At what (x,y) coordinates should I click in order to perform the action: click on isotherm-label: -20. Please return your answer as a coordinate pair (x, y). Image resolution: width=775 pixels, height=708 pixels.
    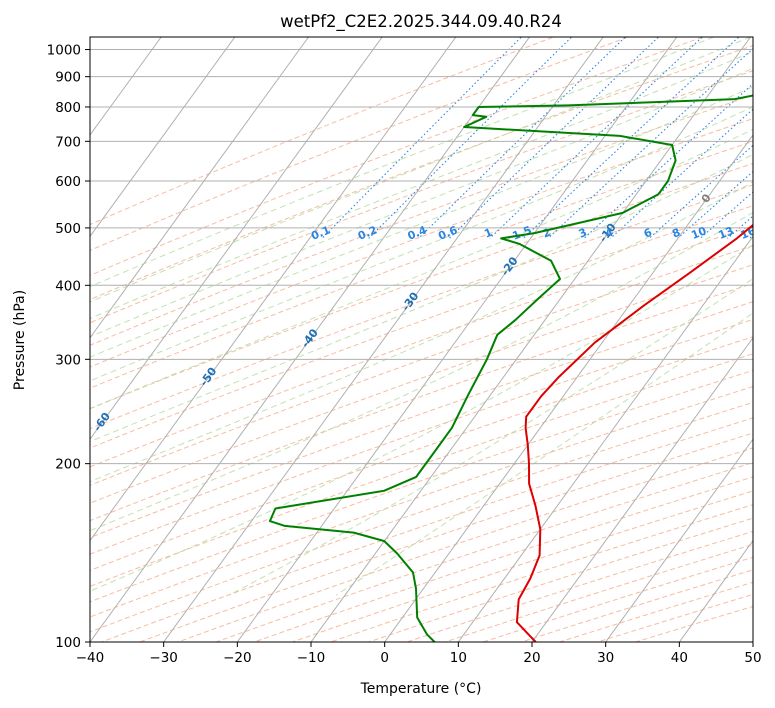
    Looking at the image, I should click on (509, 266).